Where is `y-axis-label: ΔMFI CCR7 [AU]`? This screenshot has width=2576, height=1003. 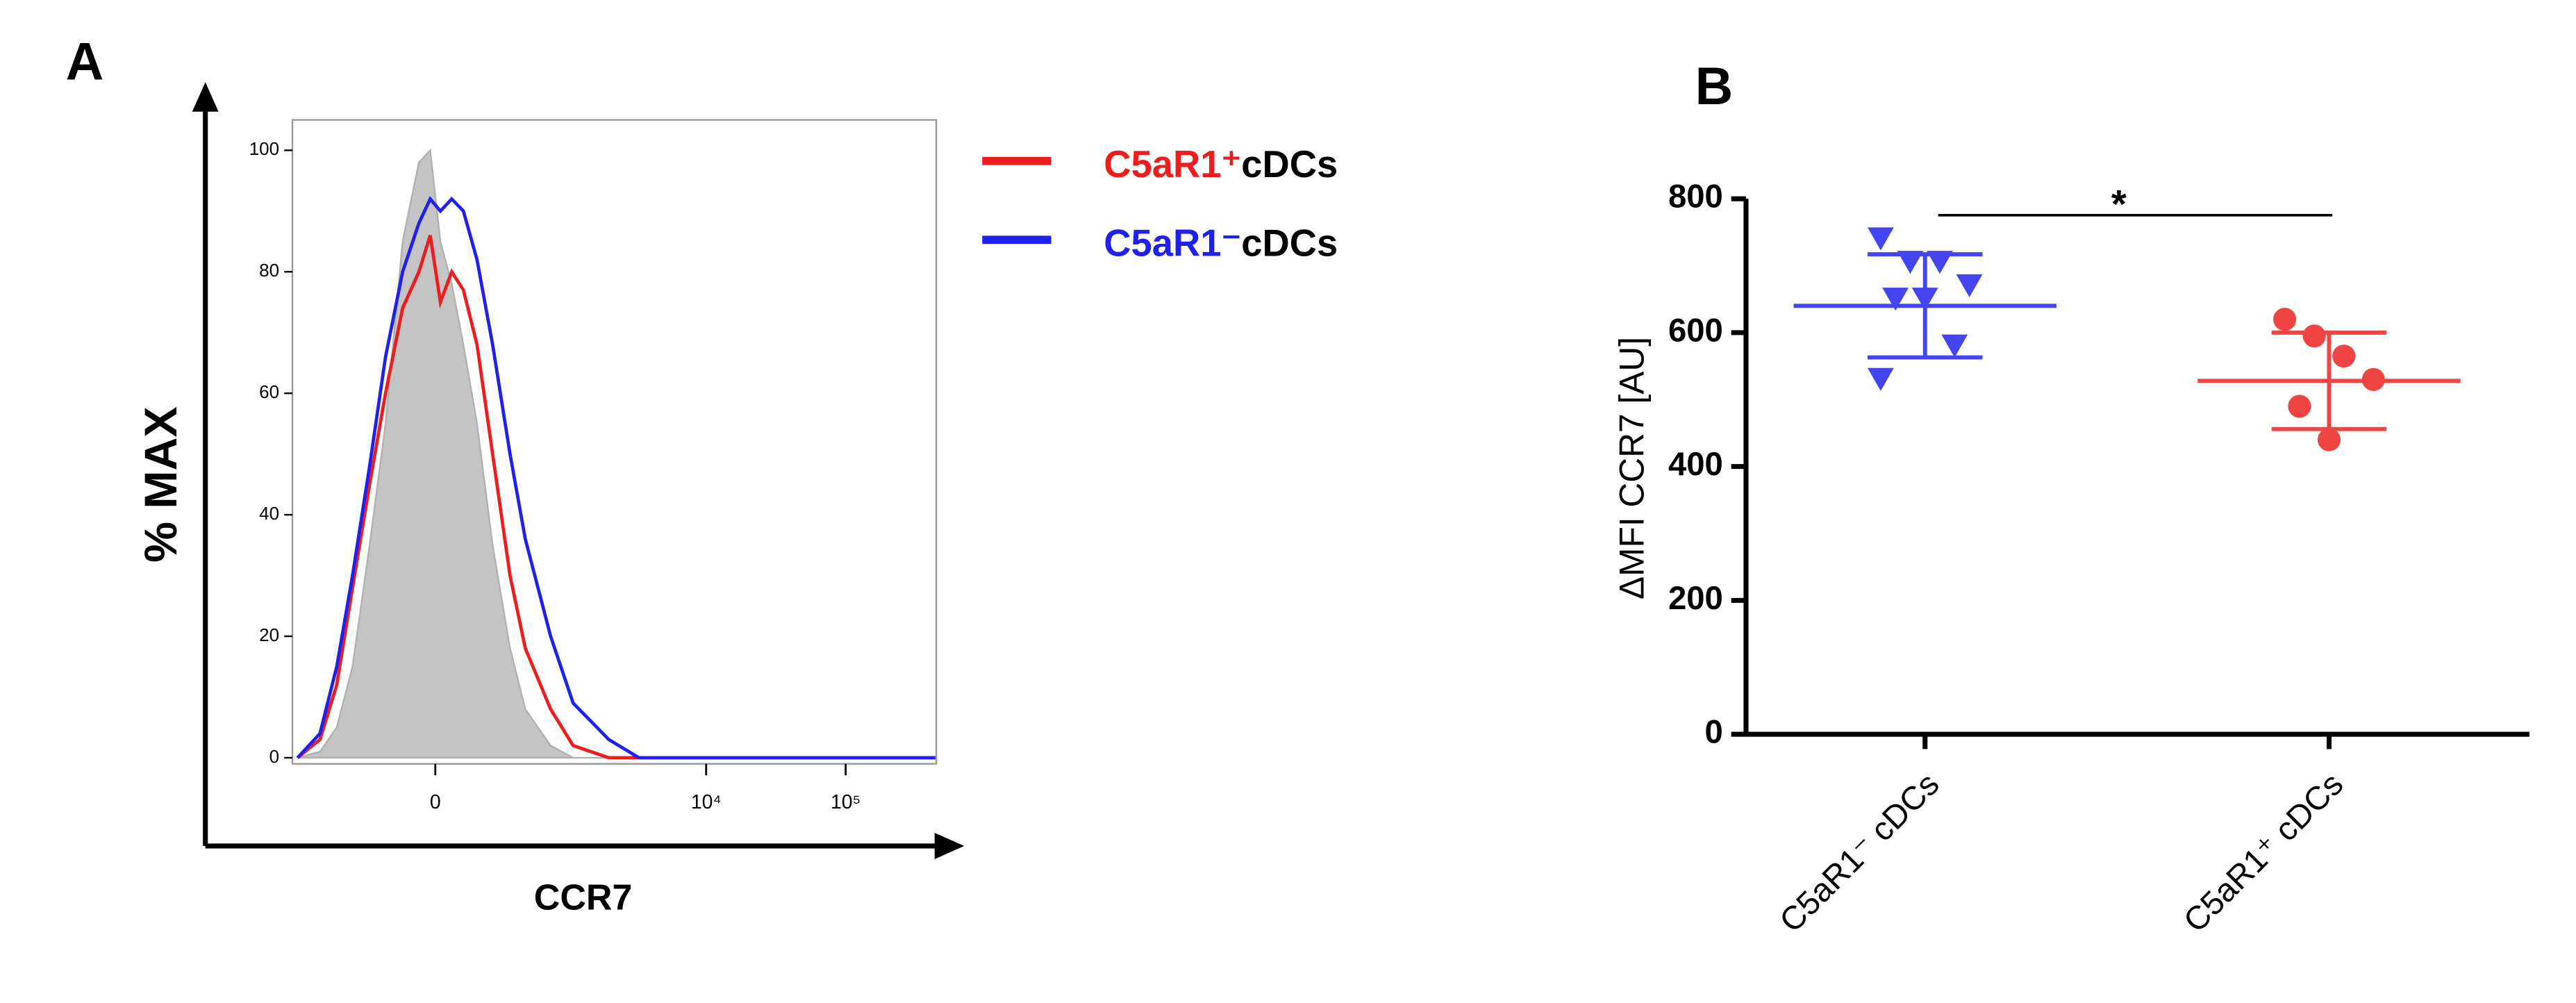
y-axis-label: ΔMFI CCR7 [AU] is located at coordinates (1631, 468).